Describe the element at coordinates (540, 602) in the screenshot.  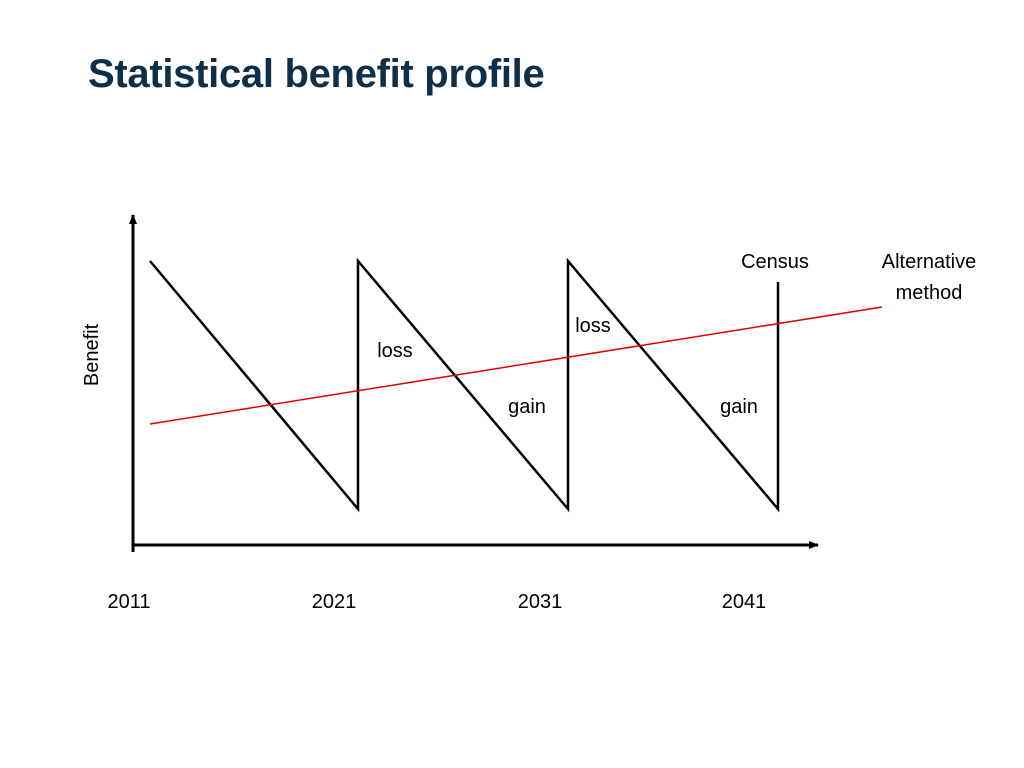
I see `x-tick-label: 2031` at that location.